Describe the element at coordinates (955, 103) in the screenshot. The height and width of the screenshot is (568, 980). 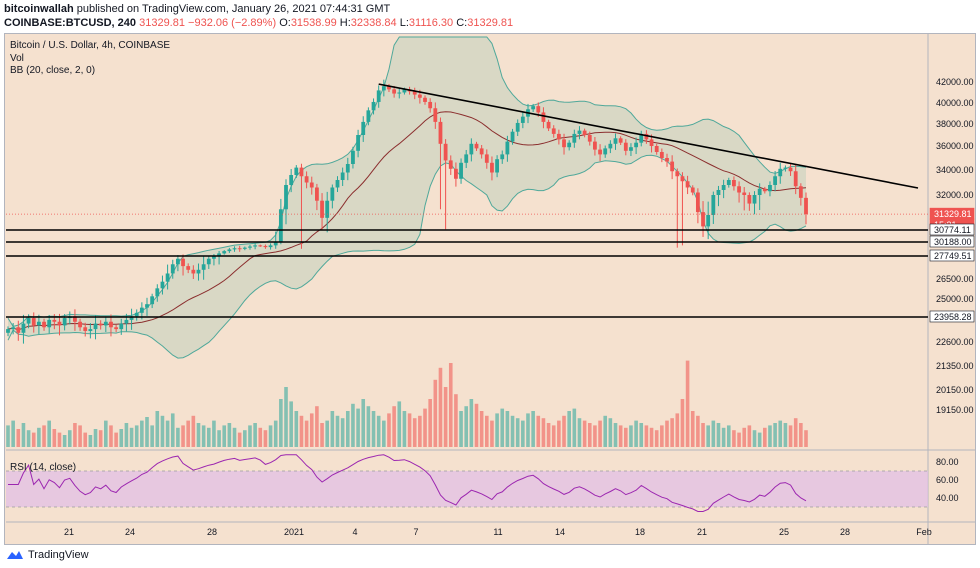
I see `price-tick-label: 40000.00` at that location.